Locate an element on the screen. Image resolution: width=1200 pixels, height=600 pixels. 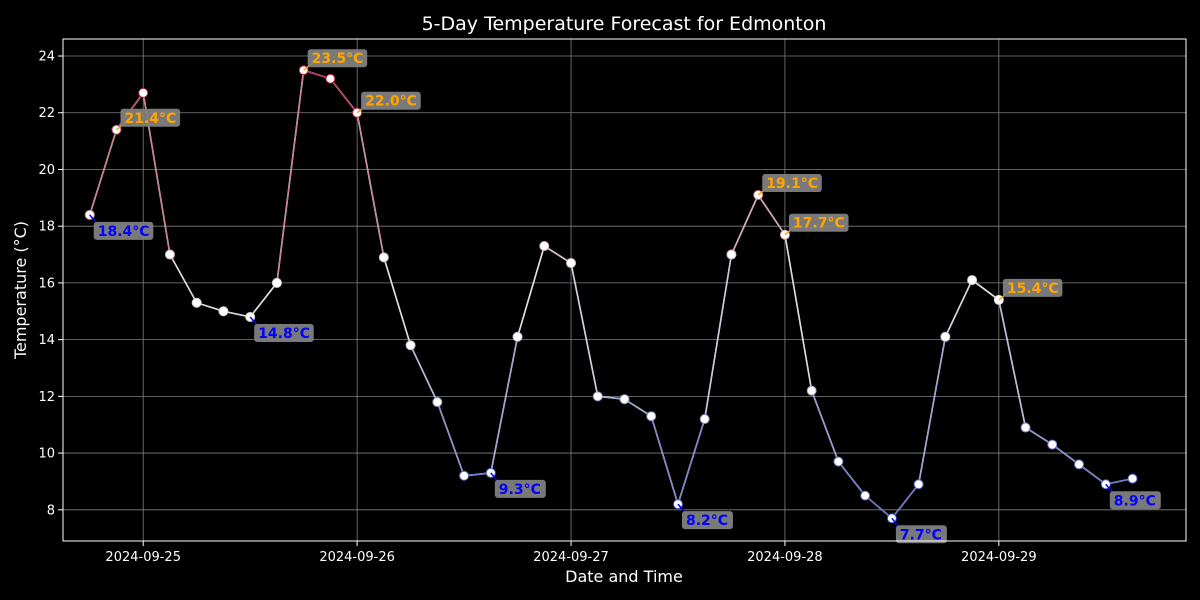
x-tick-label: 2024-09-27 is located at coordinates (571, 557).